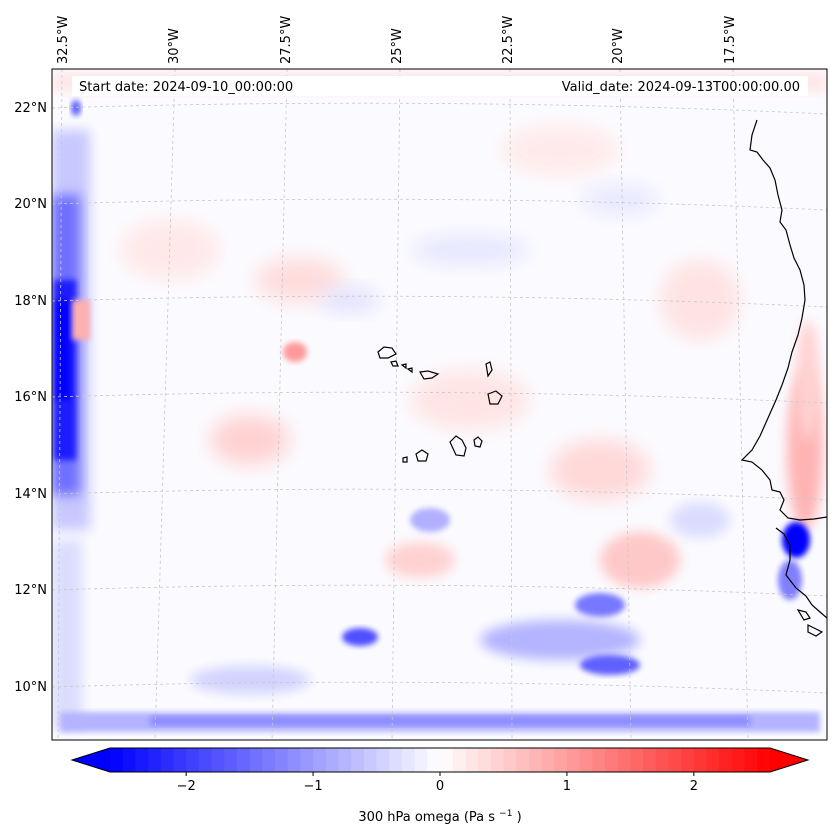  I want to click on colorbar-unit: (Pa s, so click(479, 817).